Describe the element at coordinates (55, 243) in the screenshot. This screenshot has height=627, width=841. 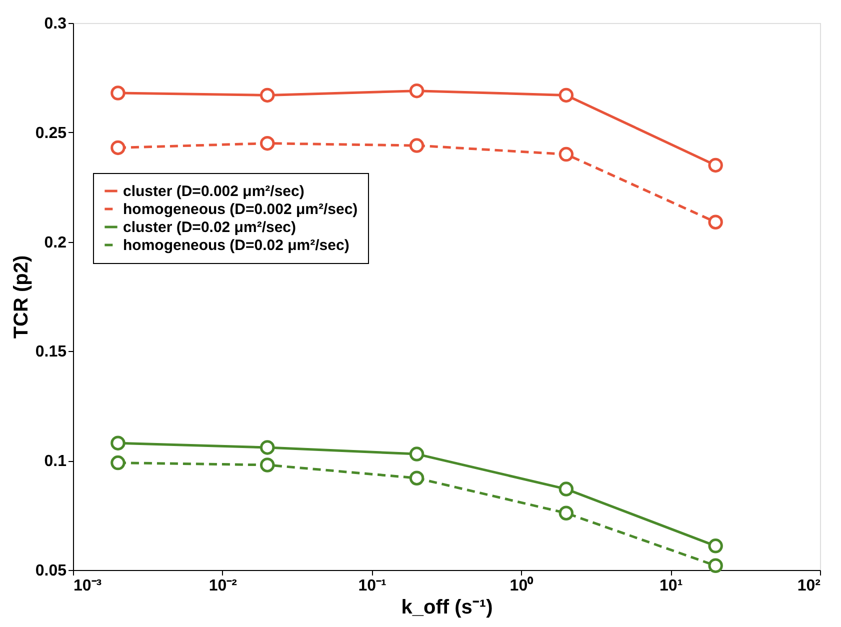
I see `y-tick-label: 0.2` at that location.